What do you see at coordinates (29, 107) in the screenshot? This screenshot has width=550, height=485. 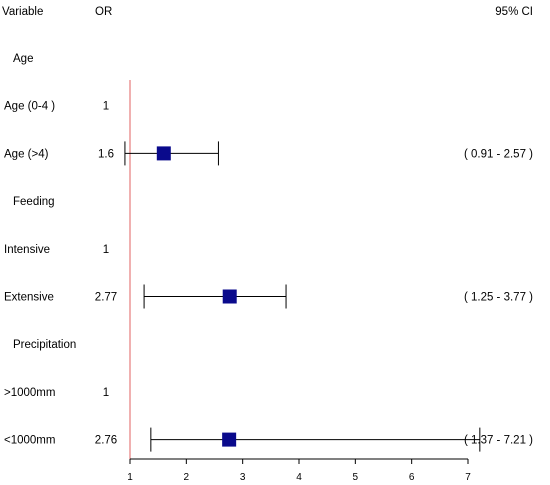 I see `row-label: Age (0-4 )` at bounding box center [29, 107].